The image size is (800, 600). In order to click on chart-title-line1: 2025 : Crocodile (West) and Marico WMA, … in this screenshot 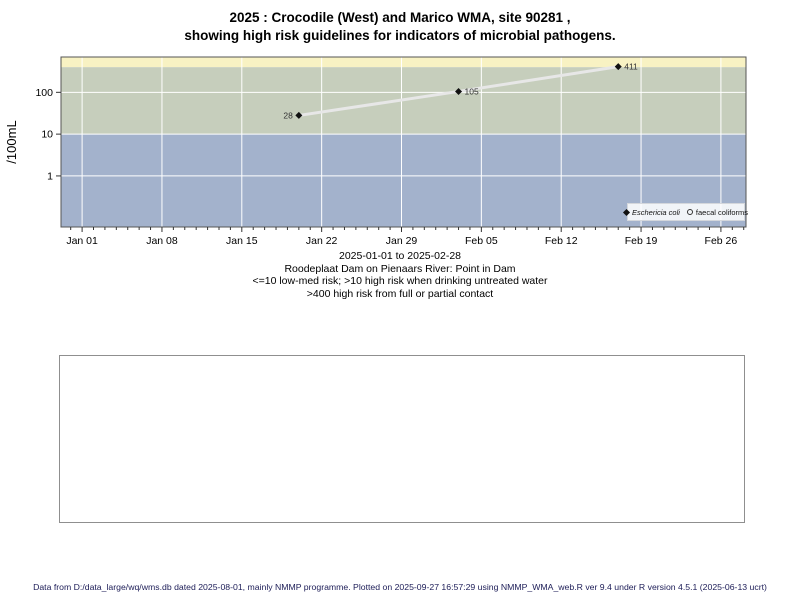, I will do `click(400, 17)`.